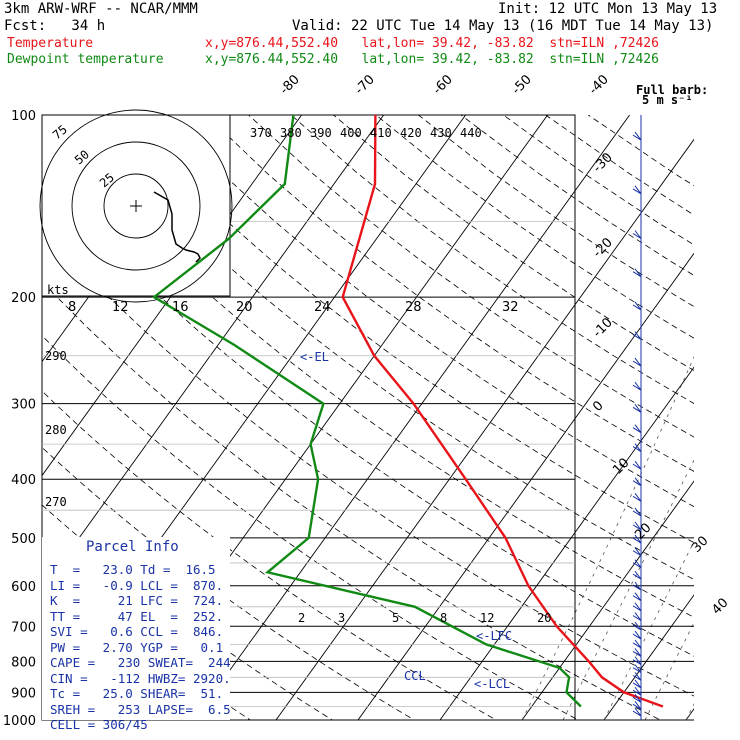 The image size is (740, 740). What do you see at coordinates (301, 618) in the screenshot?
I see `mixing-ratio-label: 2` at bounding box center [301, 618].